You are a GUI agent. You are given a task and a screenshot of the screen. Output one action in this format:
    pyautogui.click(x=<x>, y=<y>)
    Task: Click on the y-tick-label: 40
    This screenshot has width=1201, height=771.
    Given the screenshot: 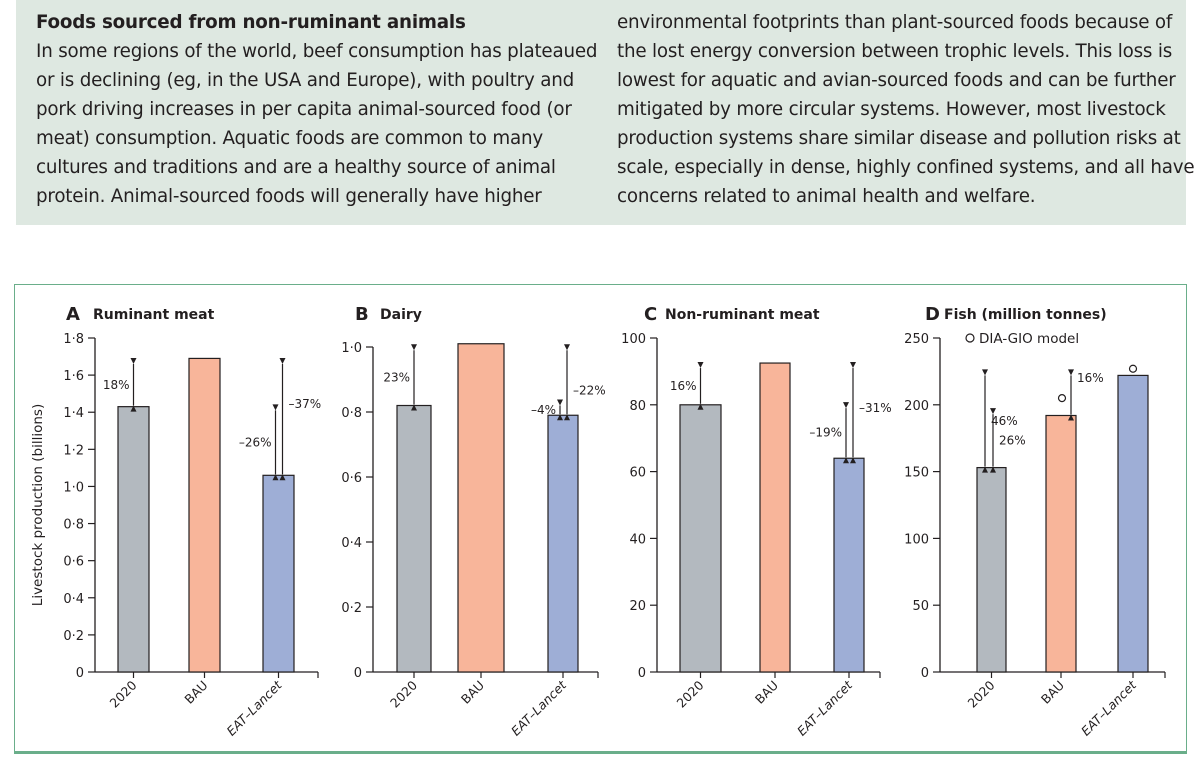 What is the action you would take?
    pyautogui.click(x=637, y=539)
    